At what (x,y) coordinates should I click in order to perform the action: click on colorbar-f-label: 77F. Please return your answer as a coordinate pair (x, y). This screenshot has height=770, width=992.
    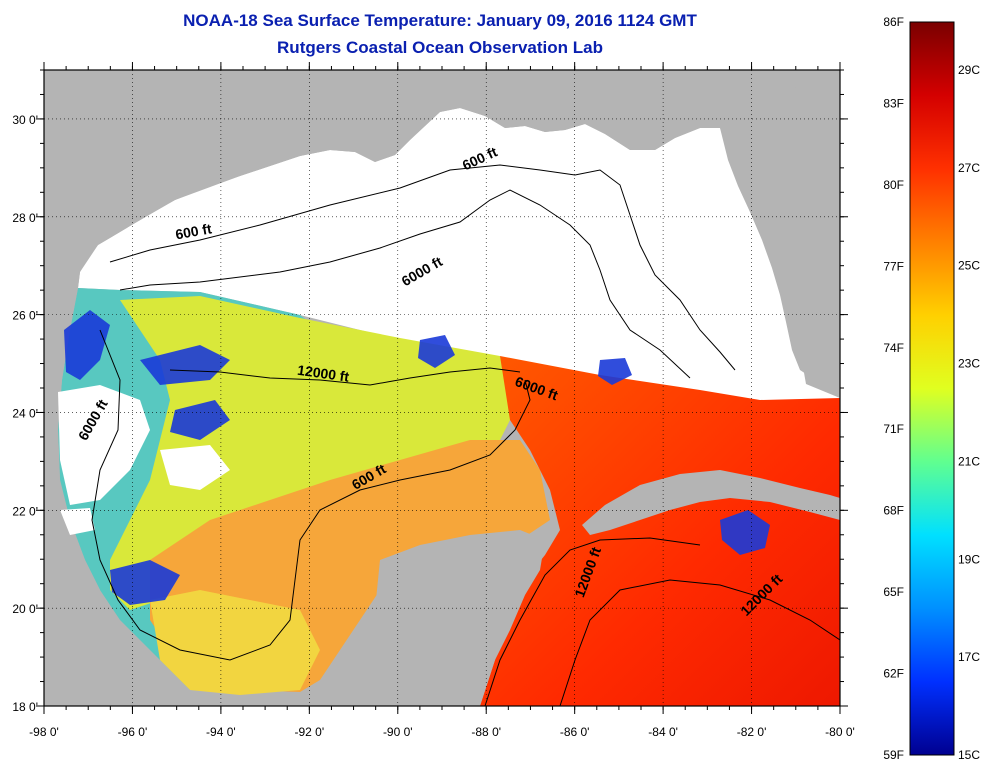
    Looking at the image, I should click on (893, 266).